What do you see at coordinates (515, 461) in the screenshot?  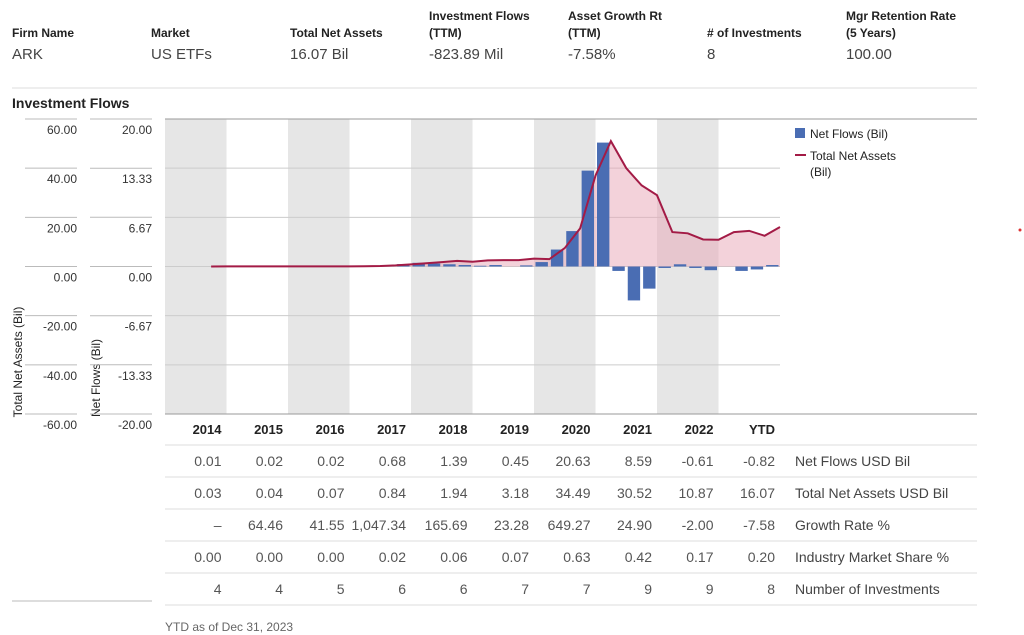 I see `table-cell: 0.45` at bounding box center [515, 461].